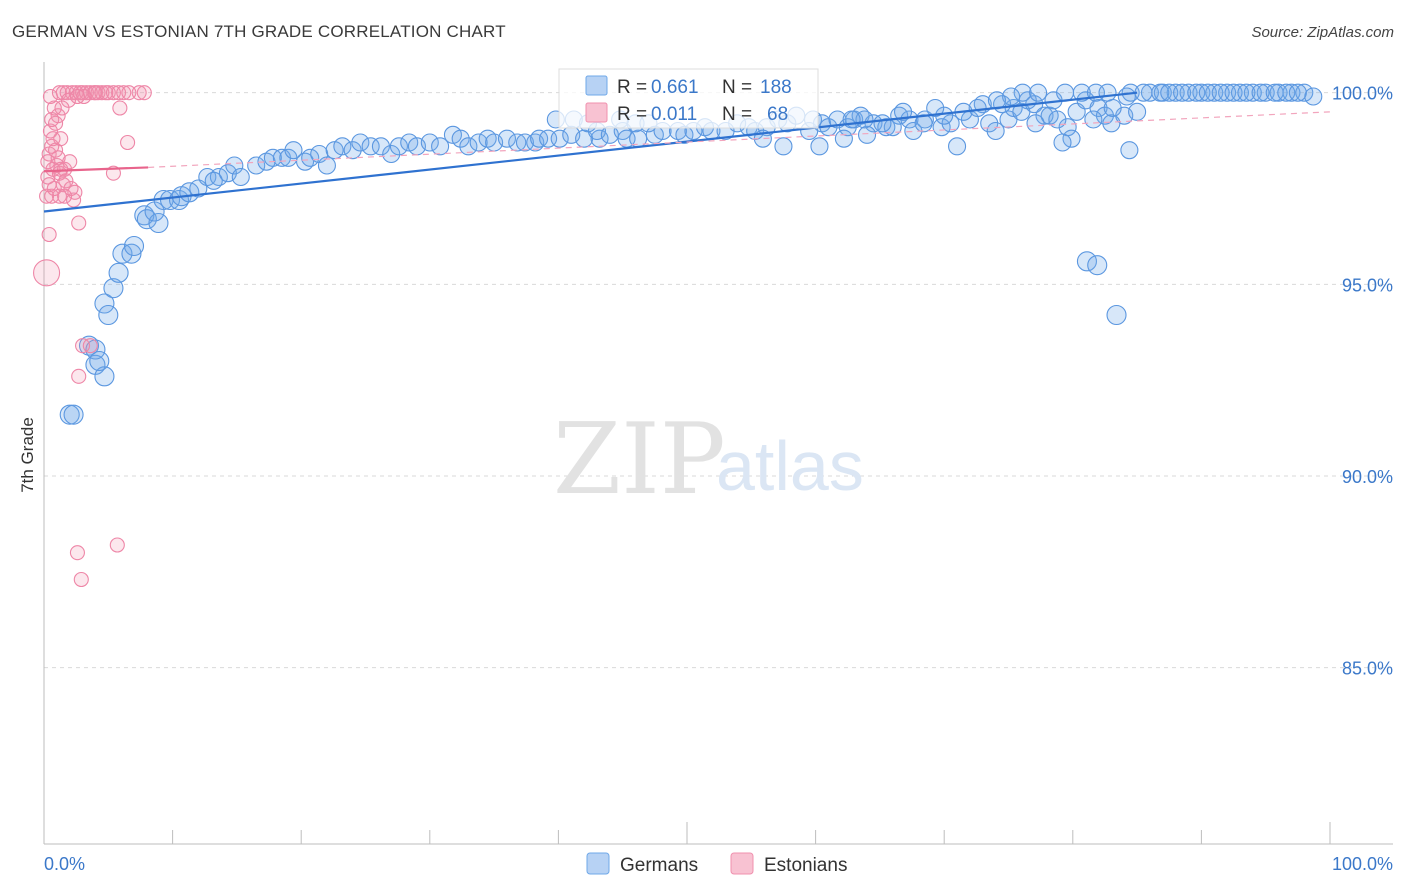 This screenshot has width=1406, height=892. Describe the element at coordinates (596, 112) in the screenshot. I see `stats-swatch-estonians` at that location.